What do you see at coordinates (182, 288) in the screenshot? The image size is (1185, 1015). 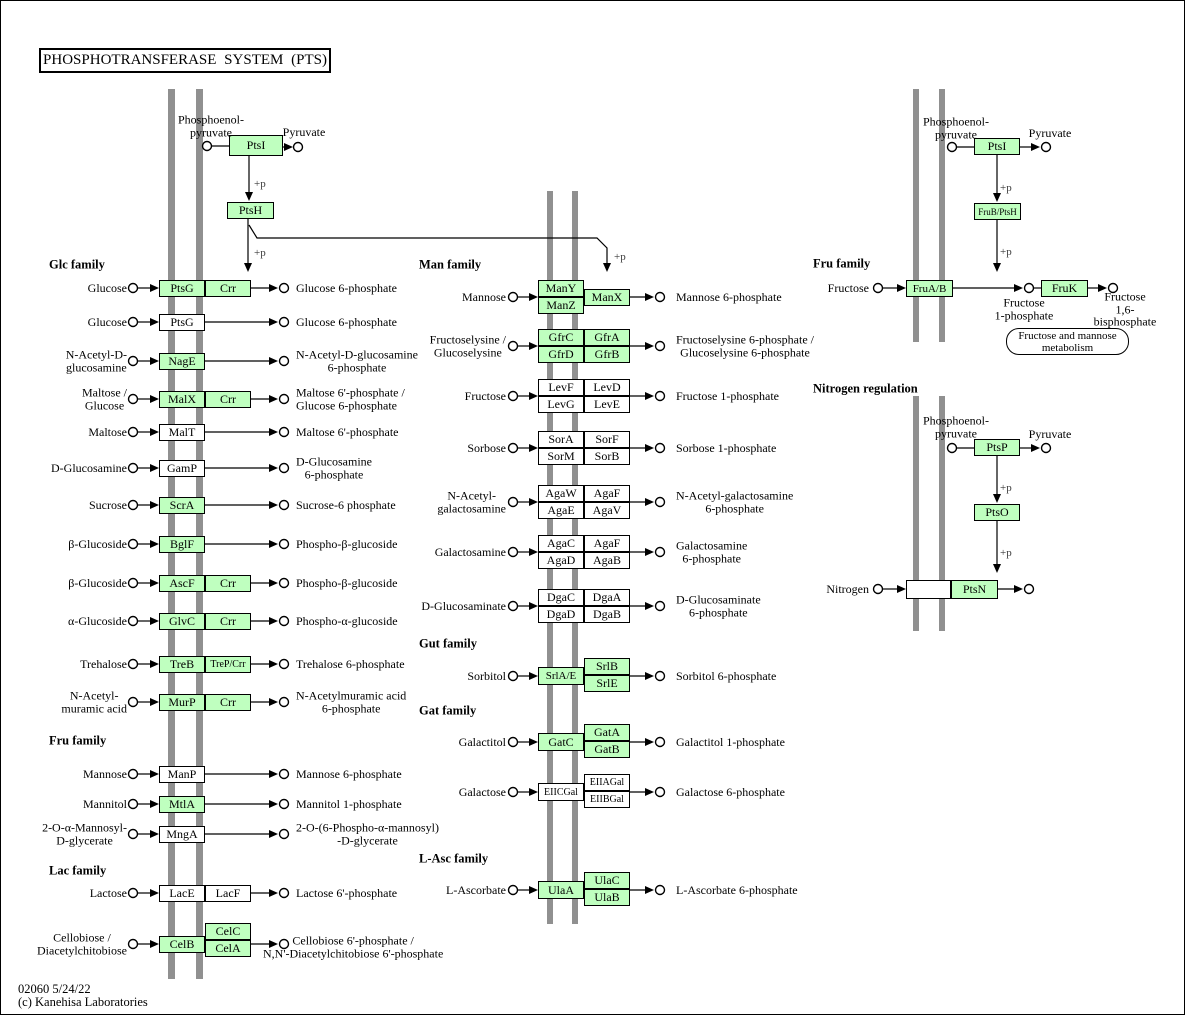 I see `gene-box-ptsg: PtsG` at bounding box center [182, 288].